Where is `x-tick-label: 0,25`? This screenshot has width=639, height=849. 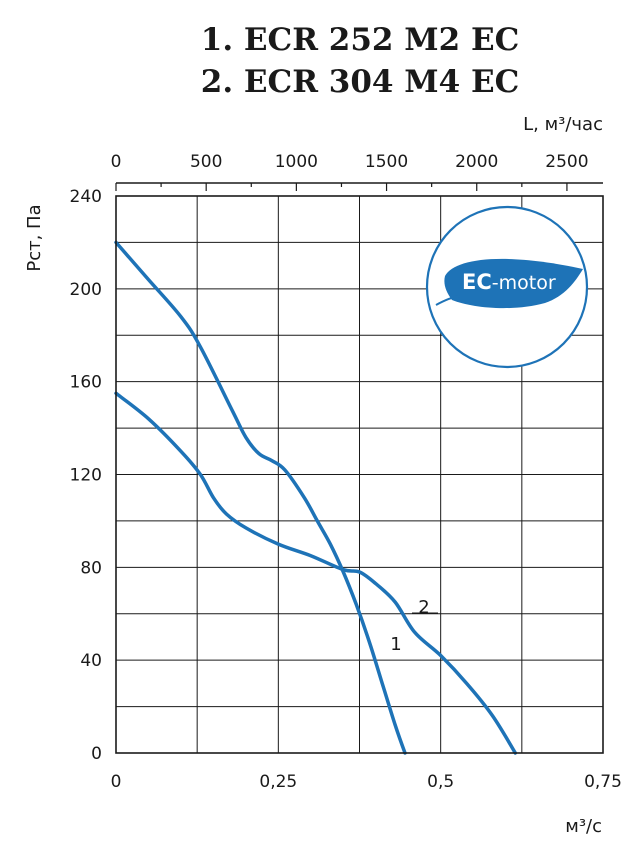 x-tick-label: 0,25 is located at coordinates (278, 782).